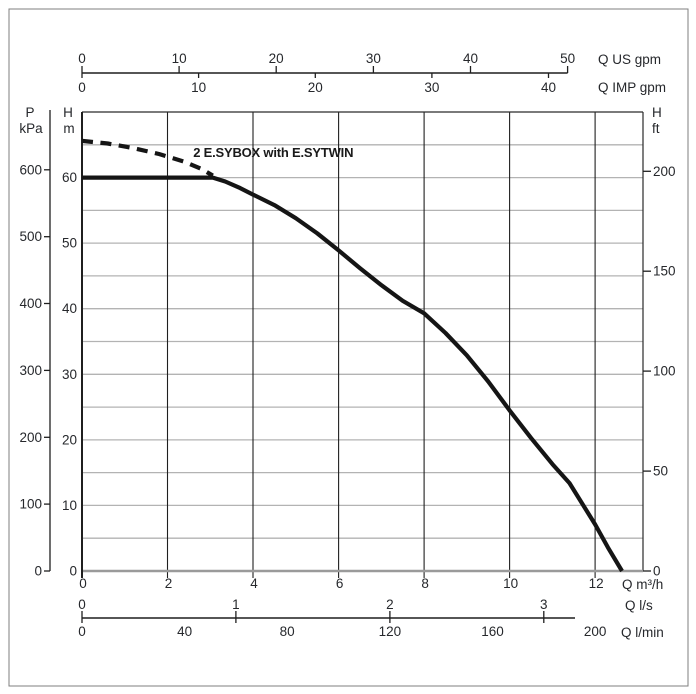  Describe the element at coordinates (30, 236) in the screenshot. I see `kpa-tick-label: 500` at that location.